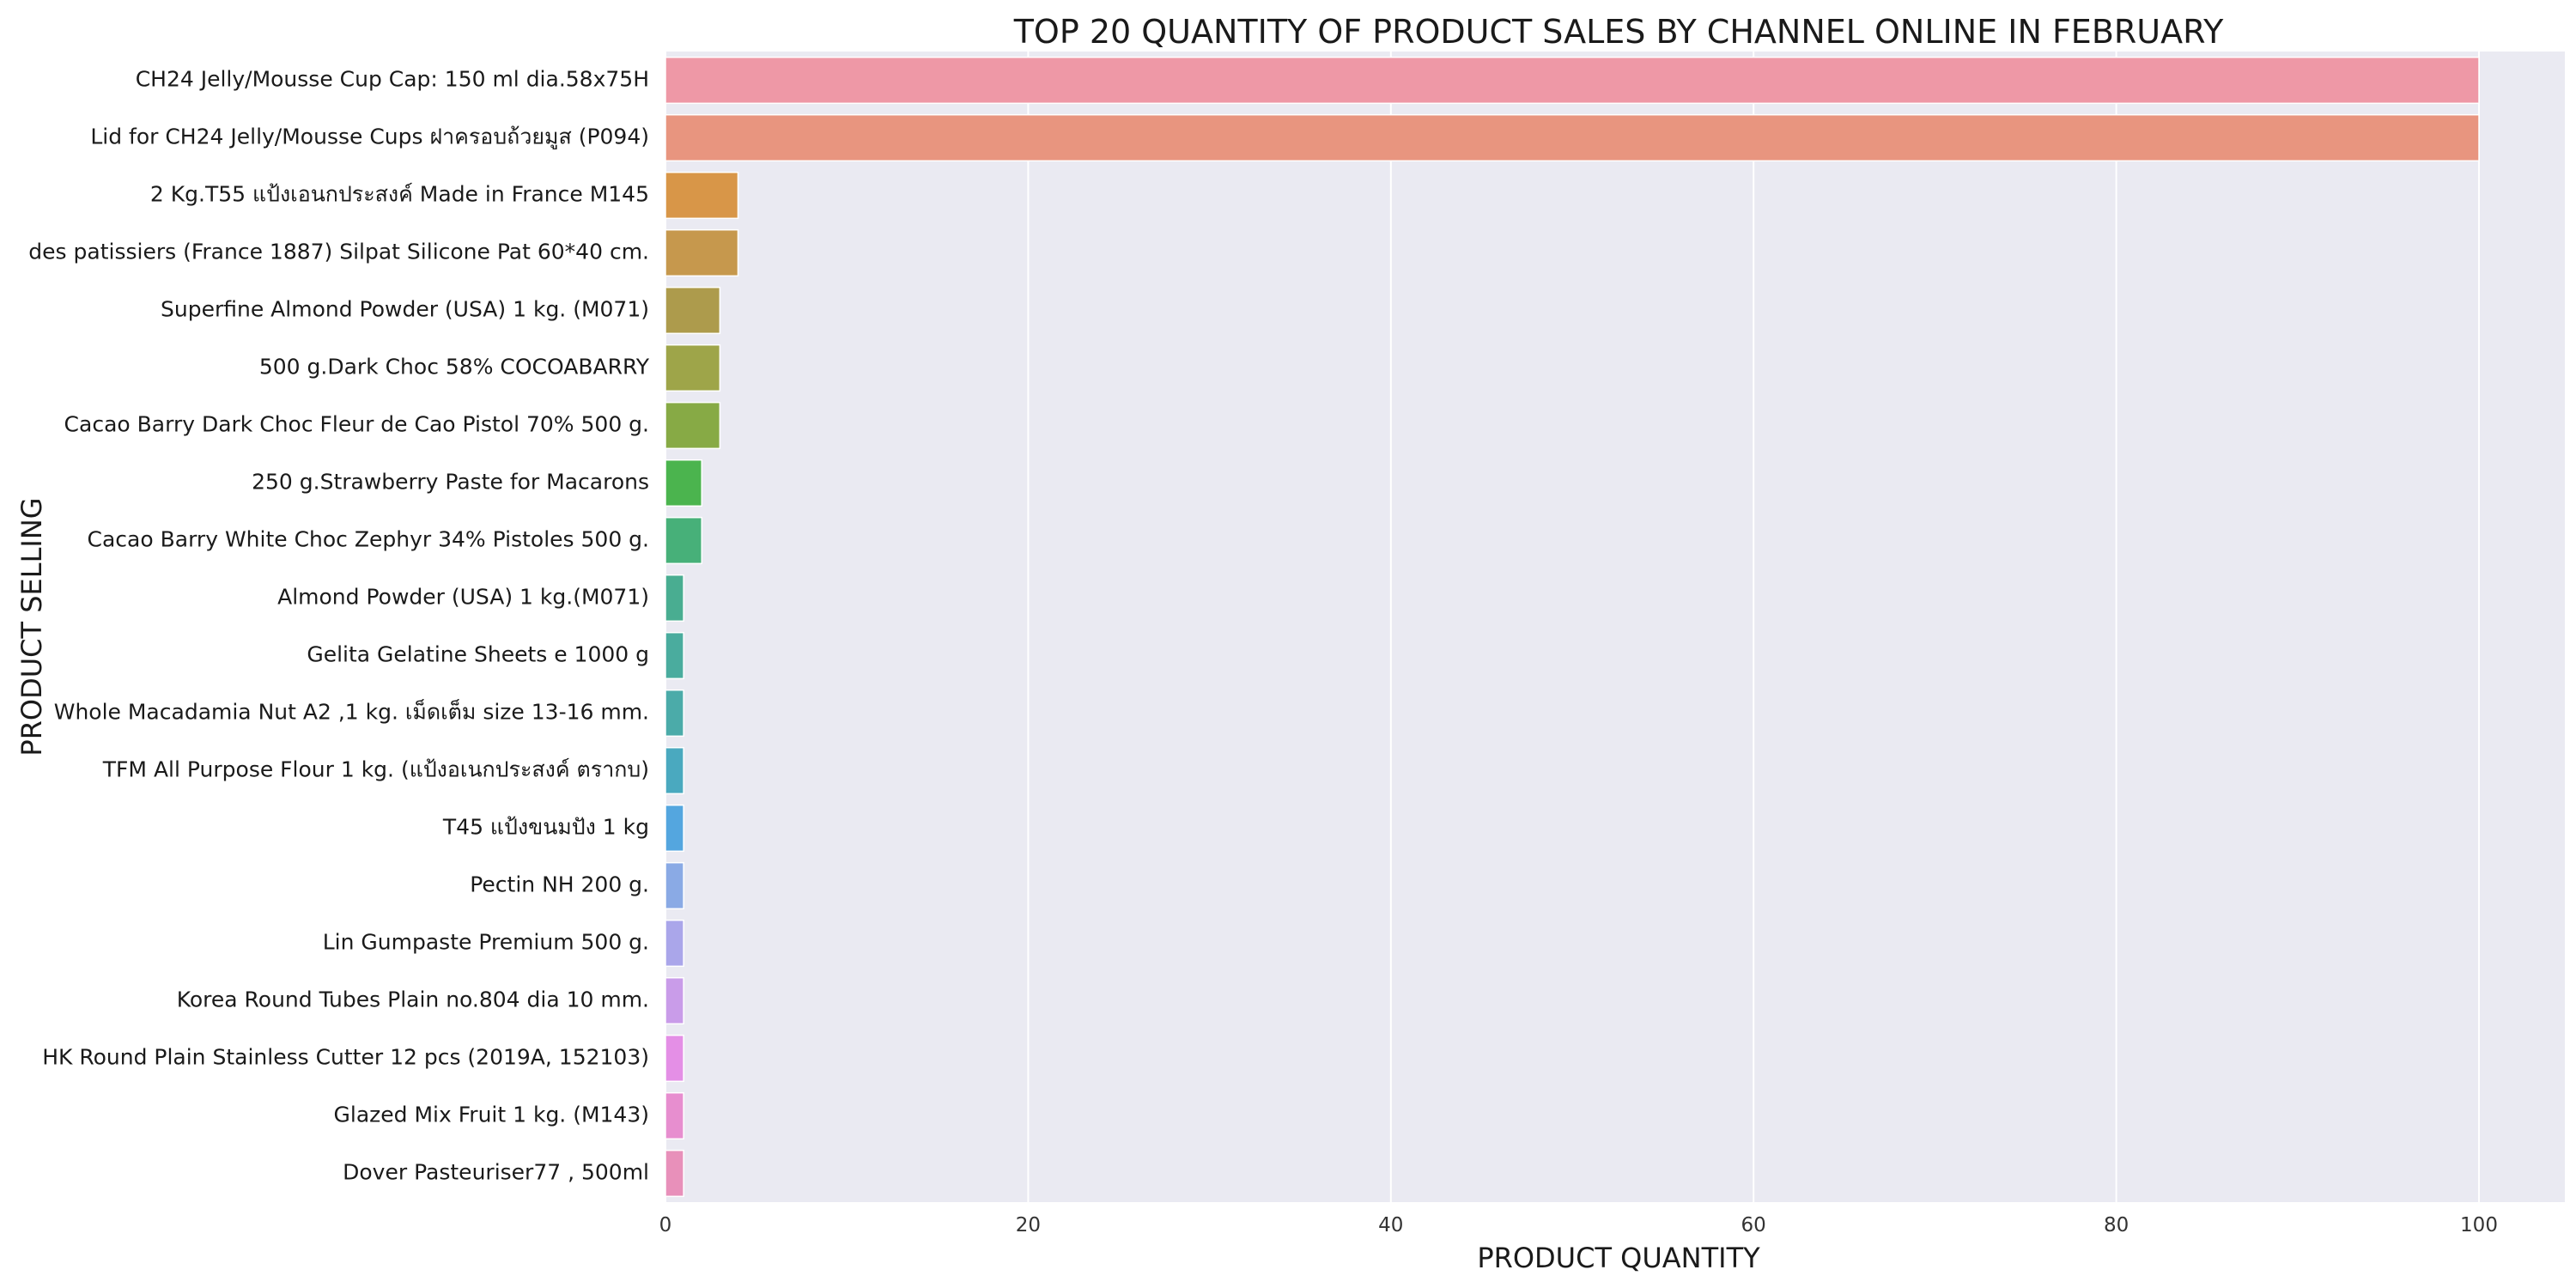 This screenshot has height=1288, width=2576. What do you see at coordinates (2116, 1225) in the screenshot?
I see `x-tick-label-80: 80` at bounding box center [2116, 1225].